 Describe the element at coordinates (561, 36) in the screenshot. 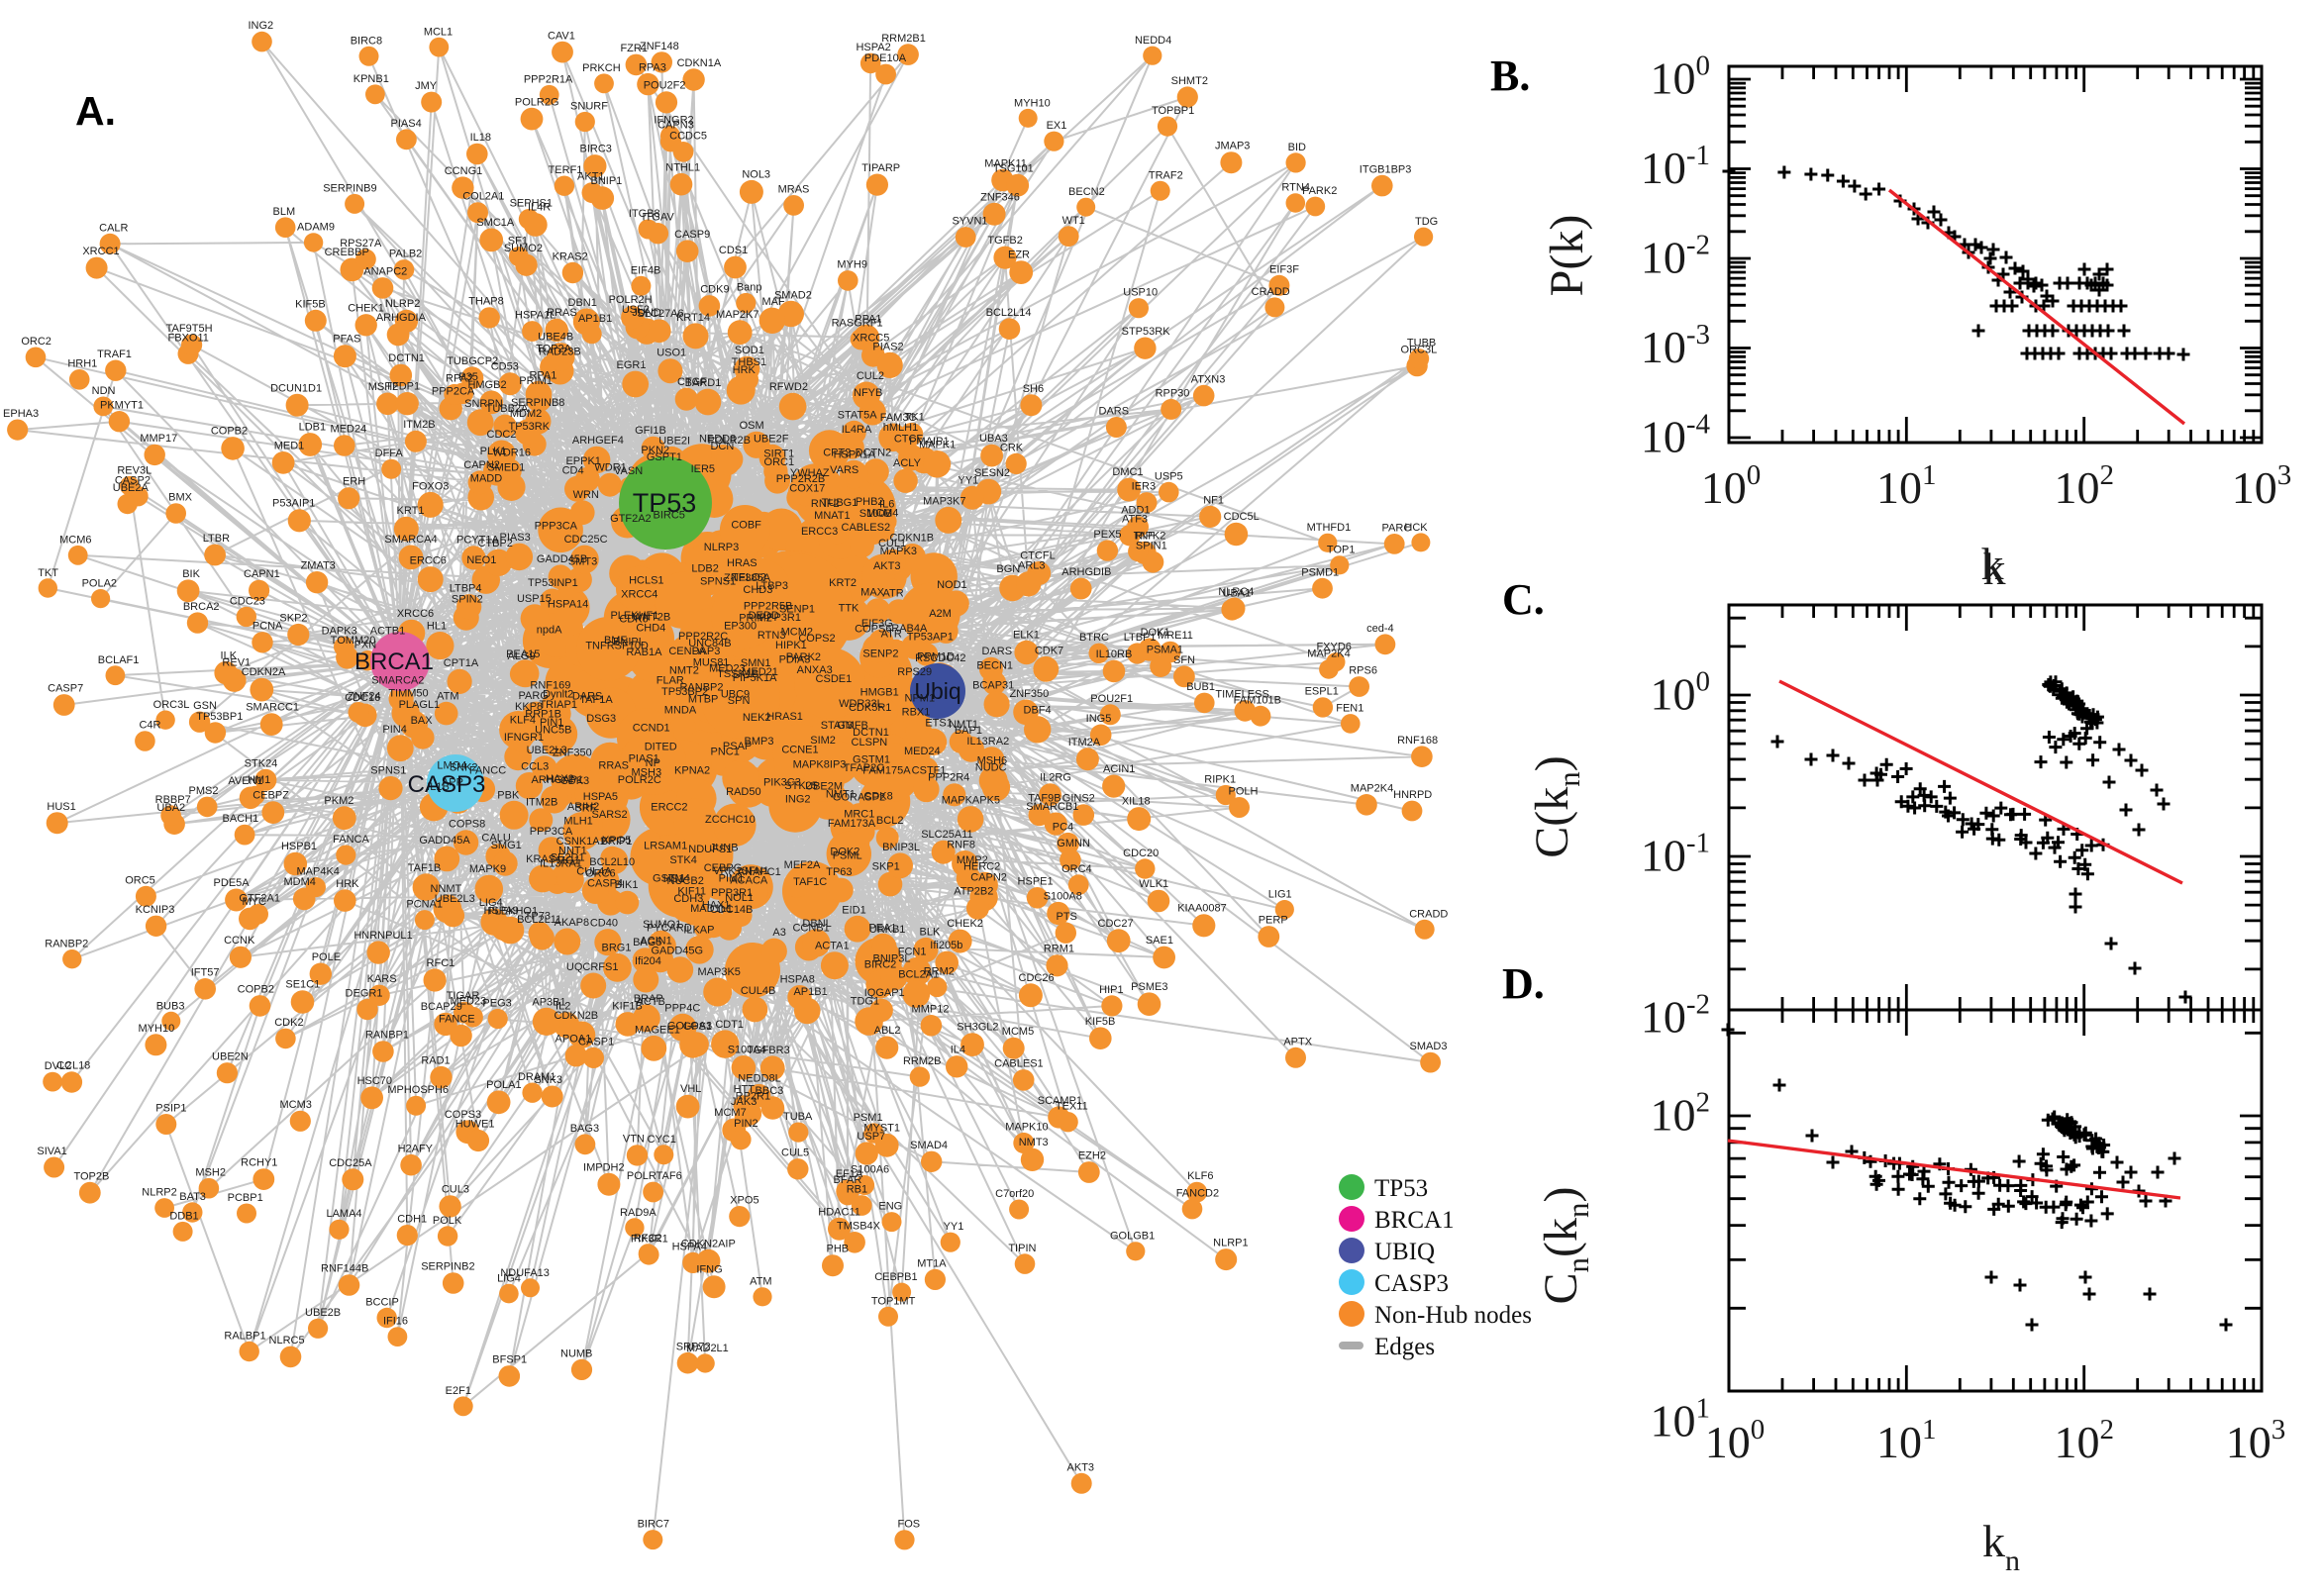

I see `svg-text: CAV1` at that location.